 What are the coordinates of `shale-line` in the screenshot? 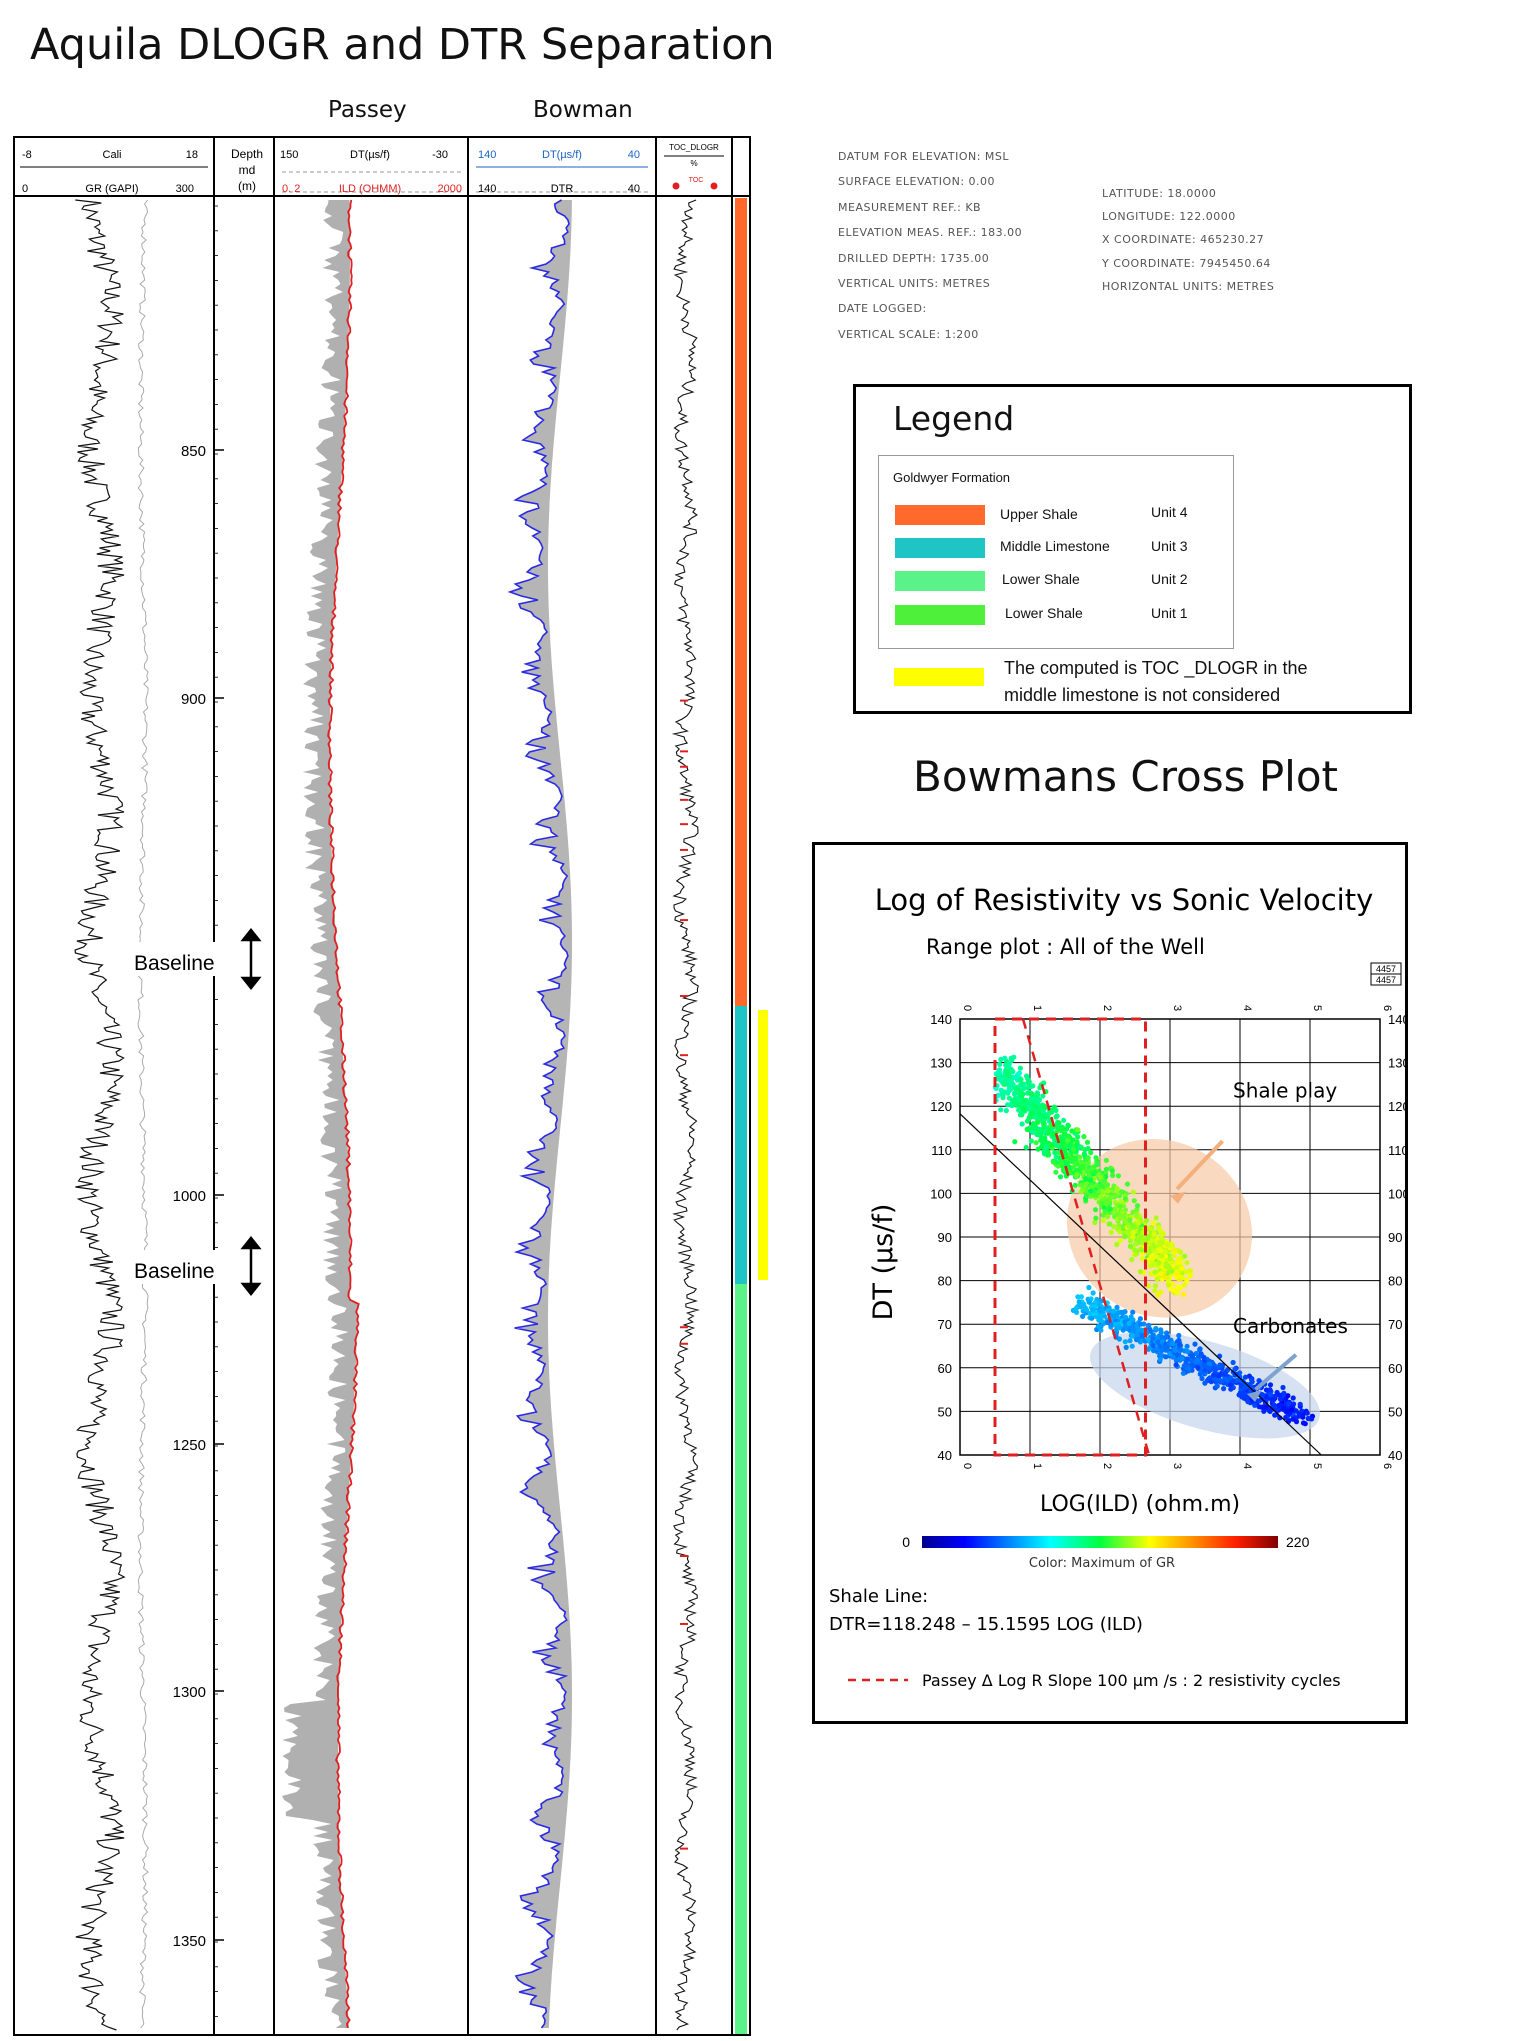 It's located at (1140, 1284).